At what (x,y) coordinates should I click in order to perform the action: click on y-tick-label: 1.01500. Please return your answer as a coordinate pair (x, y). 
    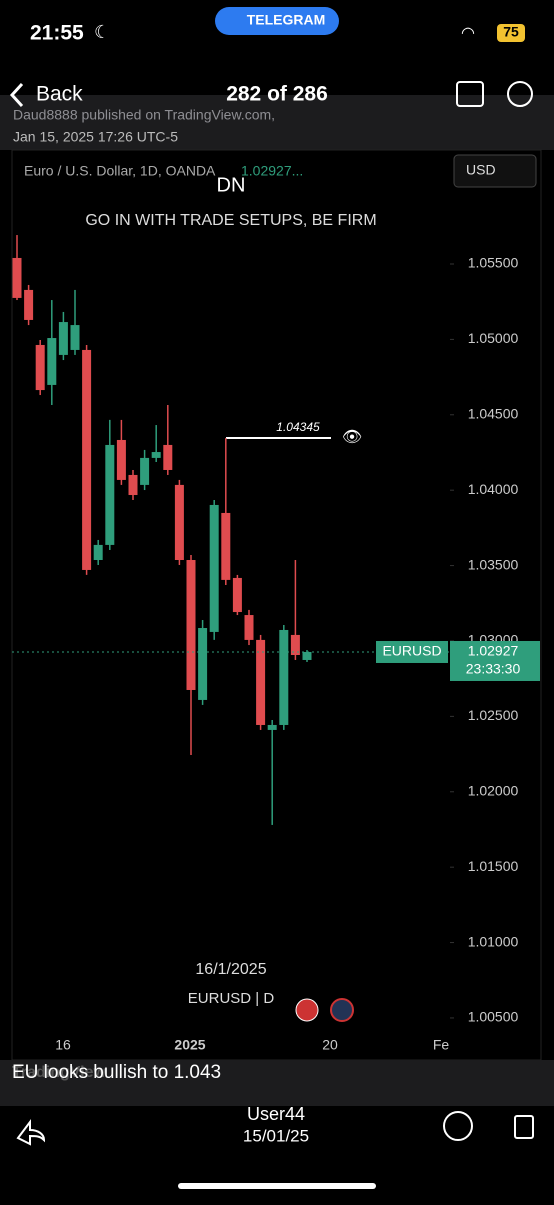
    Looking at the image, I should click on (493, 866).